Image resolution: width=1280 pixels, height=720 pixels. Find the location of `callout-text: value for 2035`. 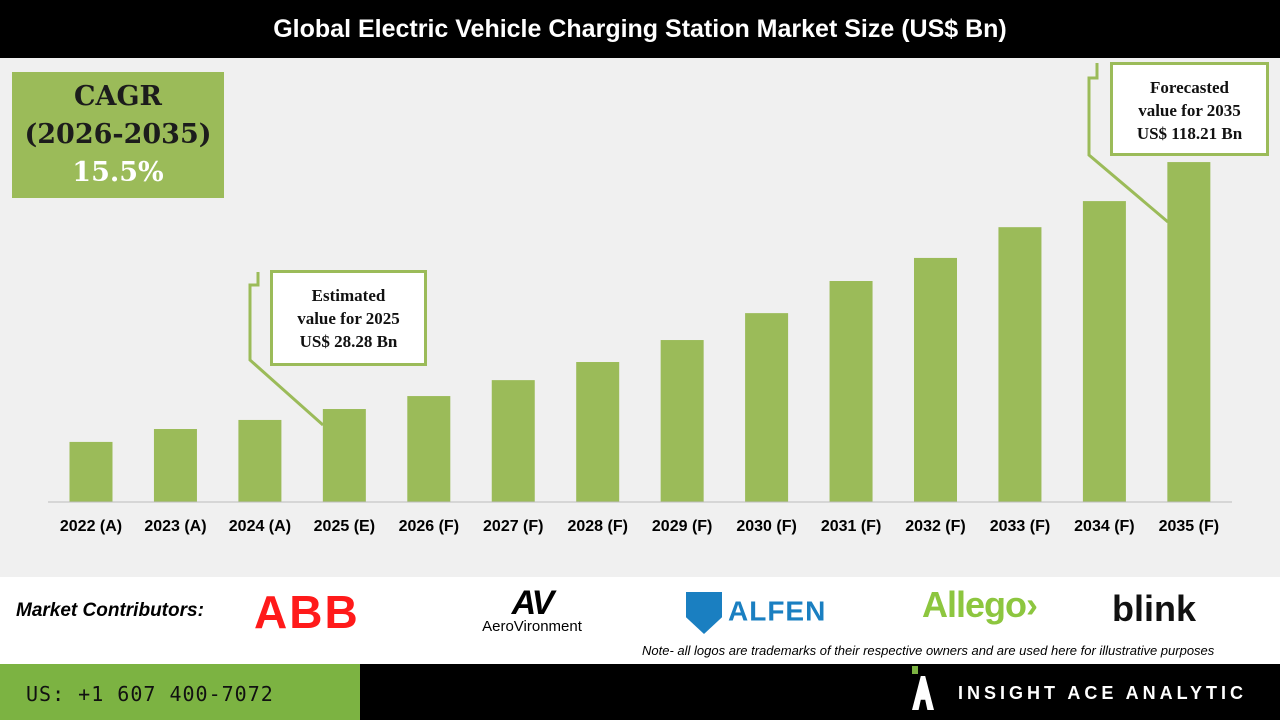

callout-text: value for 2035 is located at coordinates (1189, 110).